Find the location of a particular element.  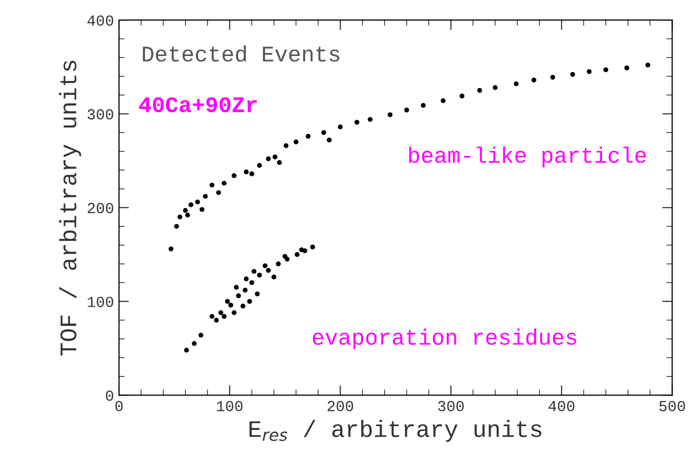

annotation: evaporation residues is located at coordinates (444, 339).